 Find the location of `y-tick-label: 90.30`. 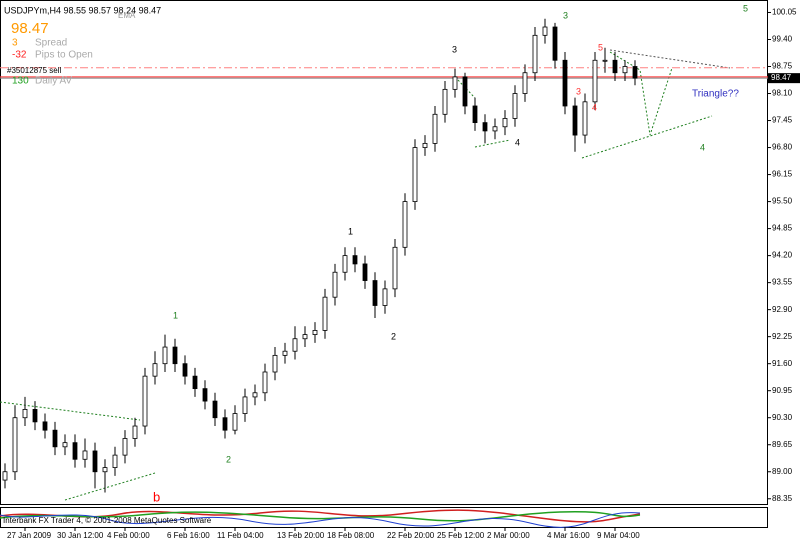

y-tick-label: 90.30 is located at coordinates (782, 417).